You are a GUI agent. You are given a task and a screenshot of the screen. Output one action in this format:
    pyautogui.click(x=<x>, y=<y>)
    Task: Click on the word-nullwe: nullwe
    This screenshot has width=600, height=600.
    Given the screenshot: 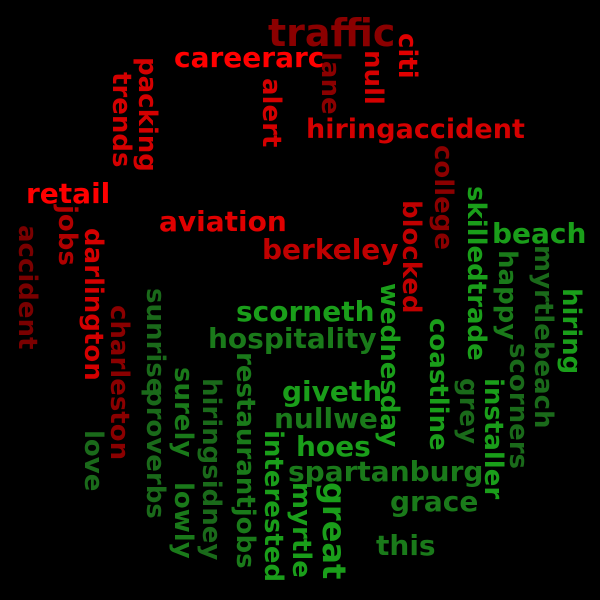 What is the action you would take?
    pyautogui.click(x=326, y=418)
    